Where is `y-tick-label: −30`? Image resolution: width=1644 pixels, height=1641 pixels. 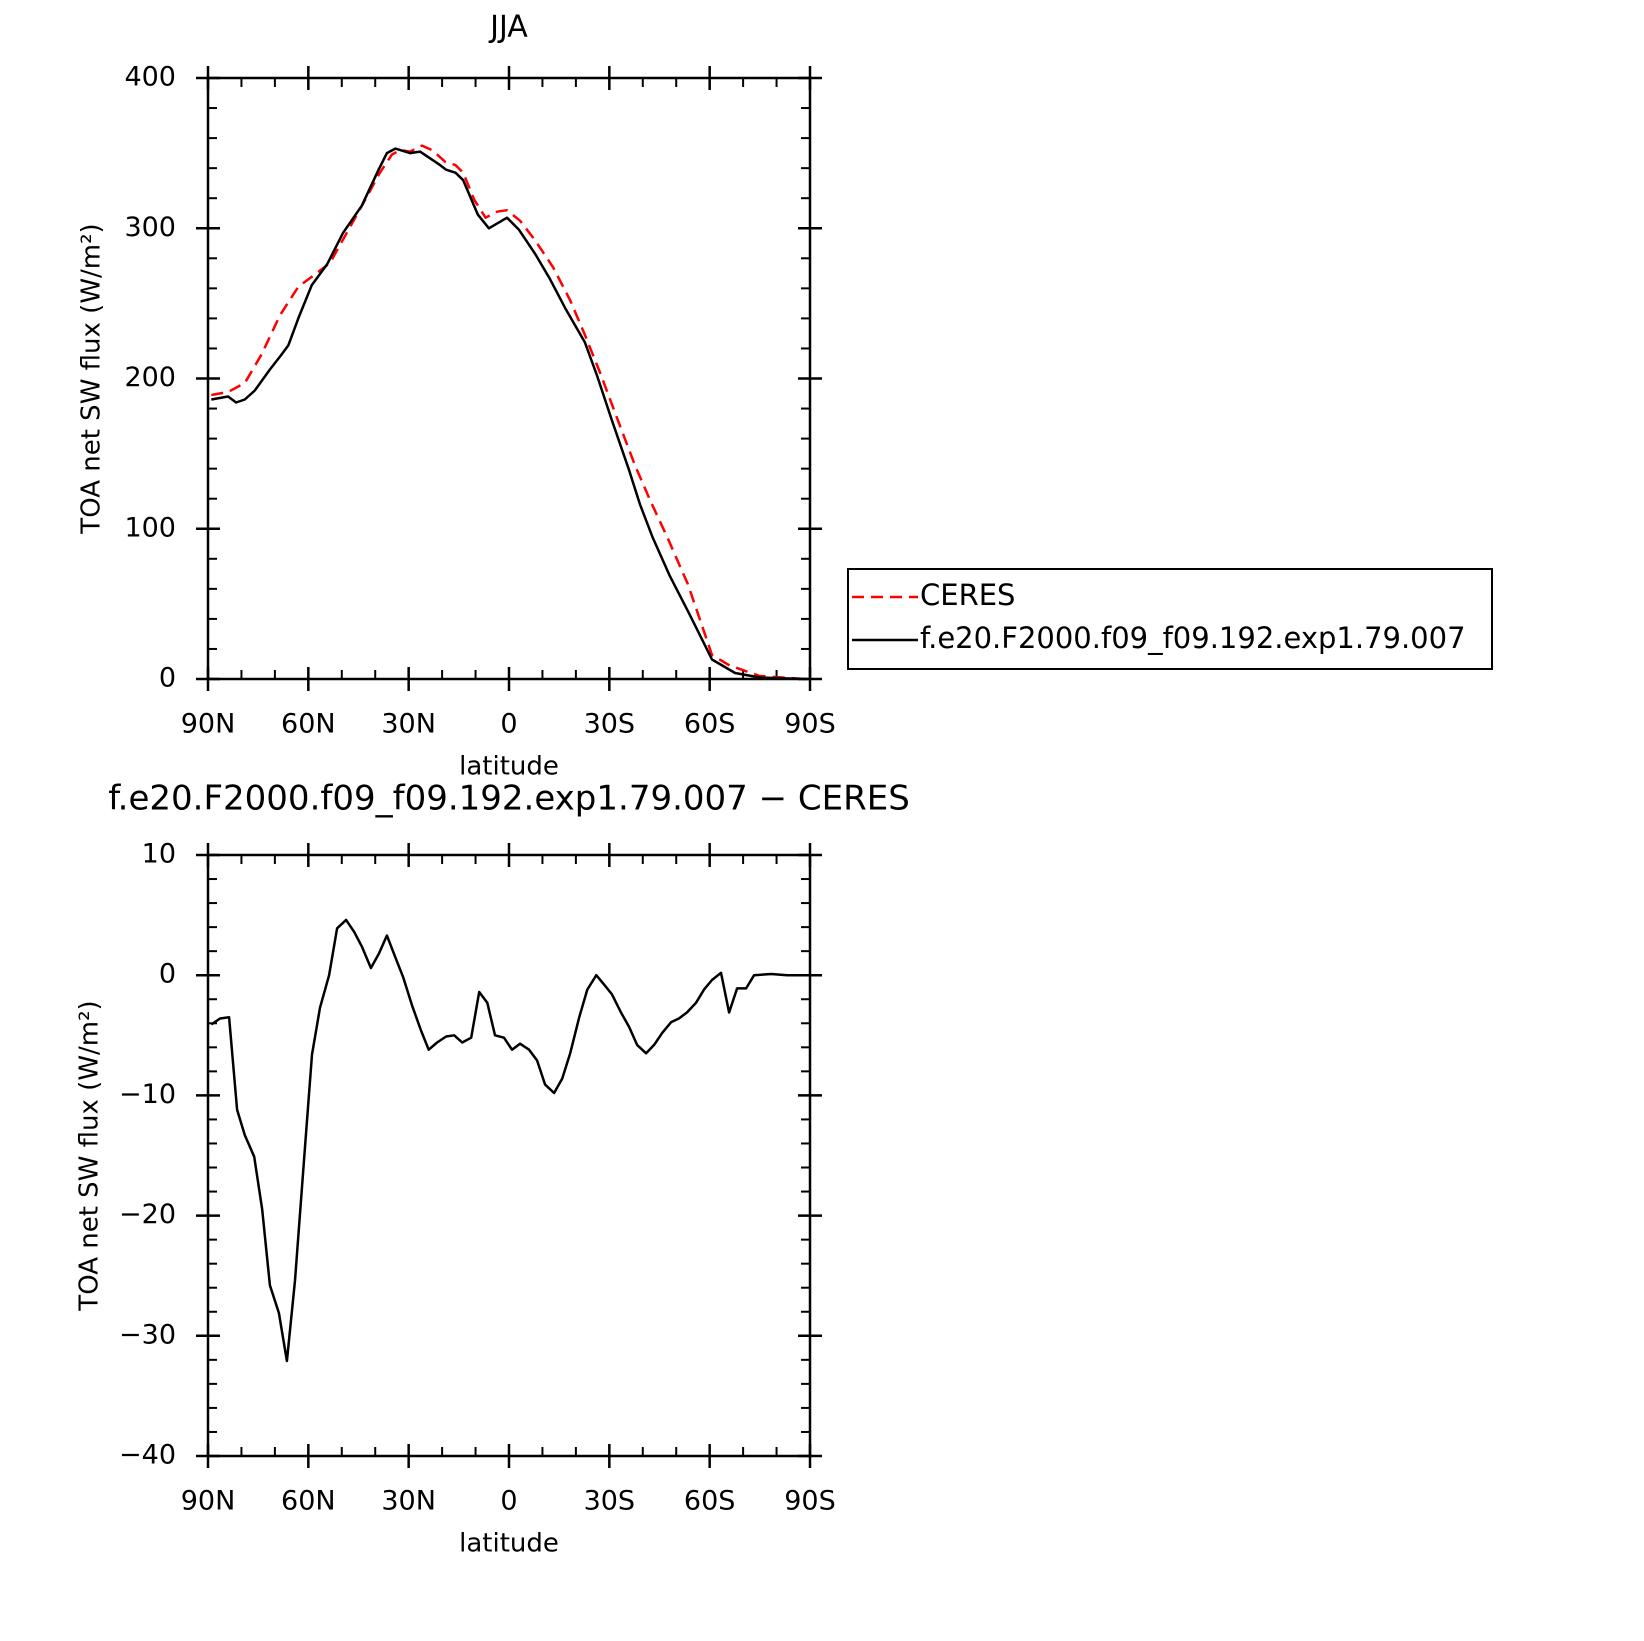
y-tick-label: −30 is located at coordinates (147, 1334).